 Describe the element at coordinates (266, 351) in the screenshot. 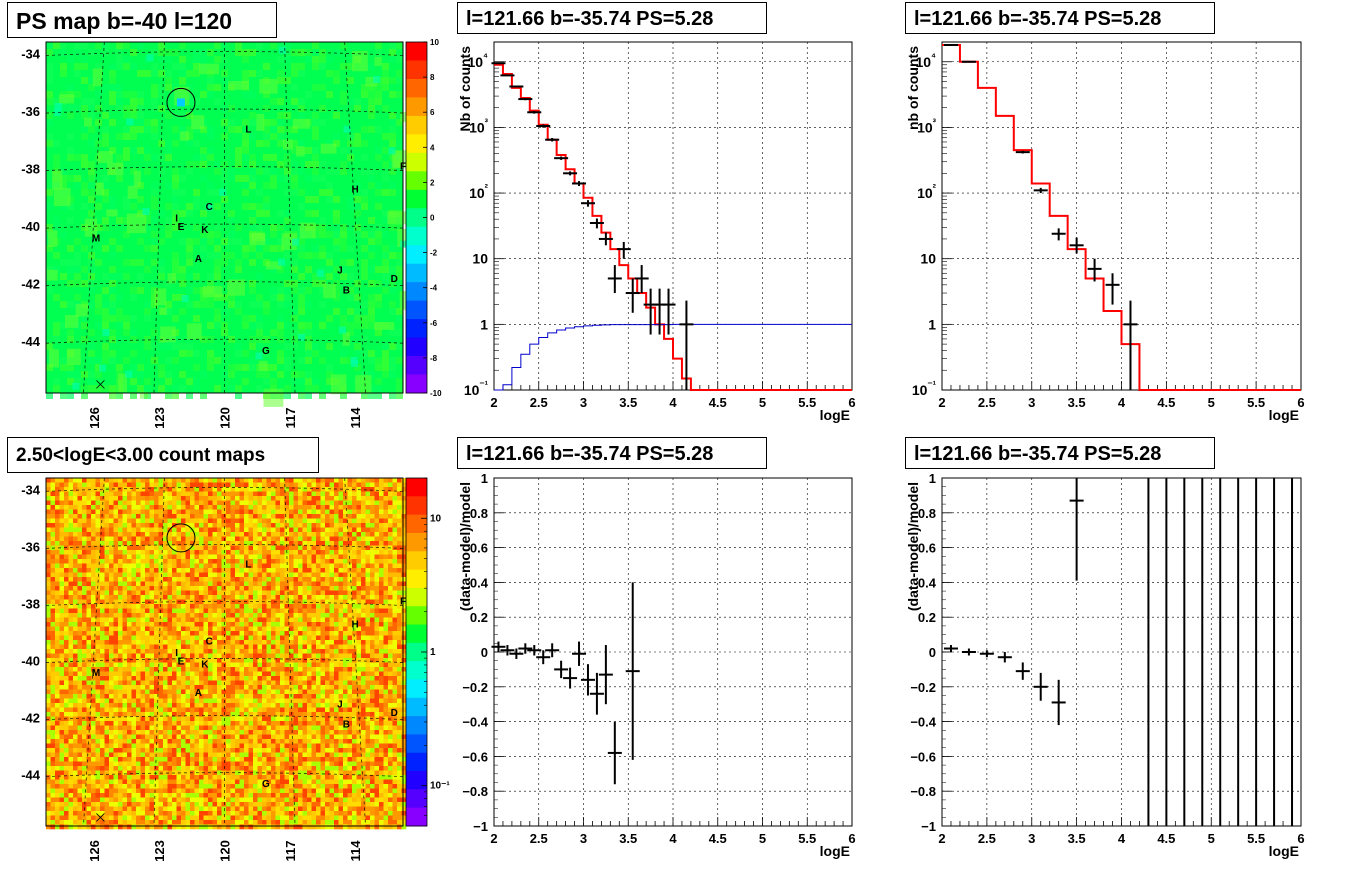

I see `source-label: G` at that location.